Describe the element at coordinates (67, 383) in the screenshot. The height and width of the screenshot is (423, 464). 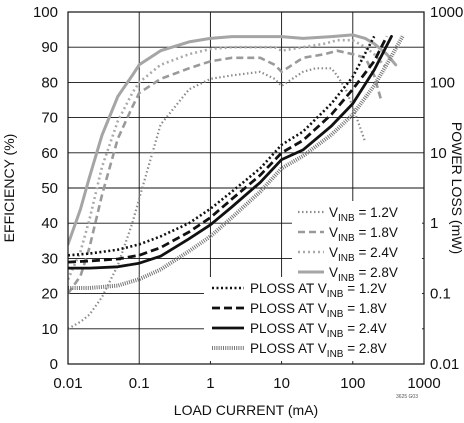
I see `x-tick-label: 0.01` at that location.